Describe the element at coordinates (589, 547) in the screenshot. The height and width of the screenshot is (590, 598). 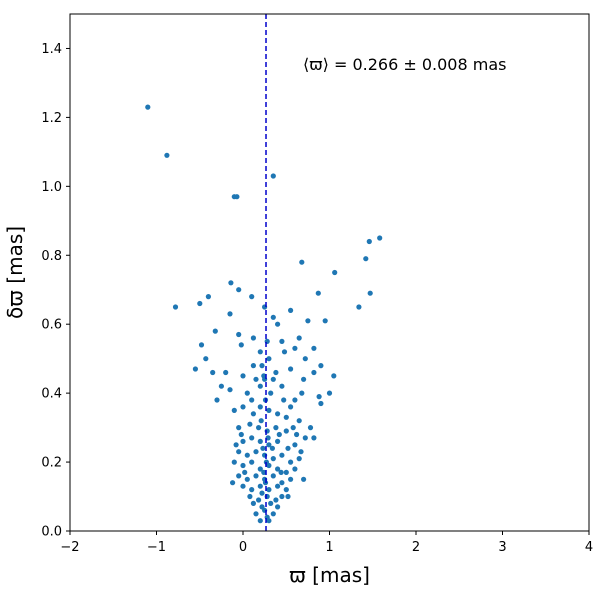
I see `x-tick-label: 4` at that location.